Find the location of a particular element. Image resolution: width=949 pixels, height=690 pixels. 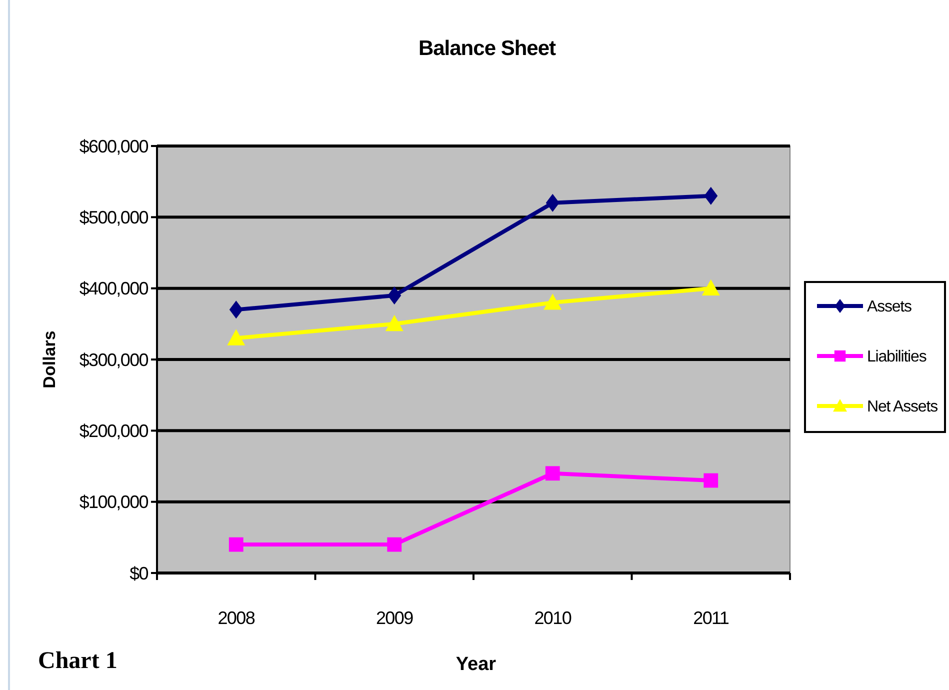

y-tick-label: $600,000 is located at coordinates (114, 146).